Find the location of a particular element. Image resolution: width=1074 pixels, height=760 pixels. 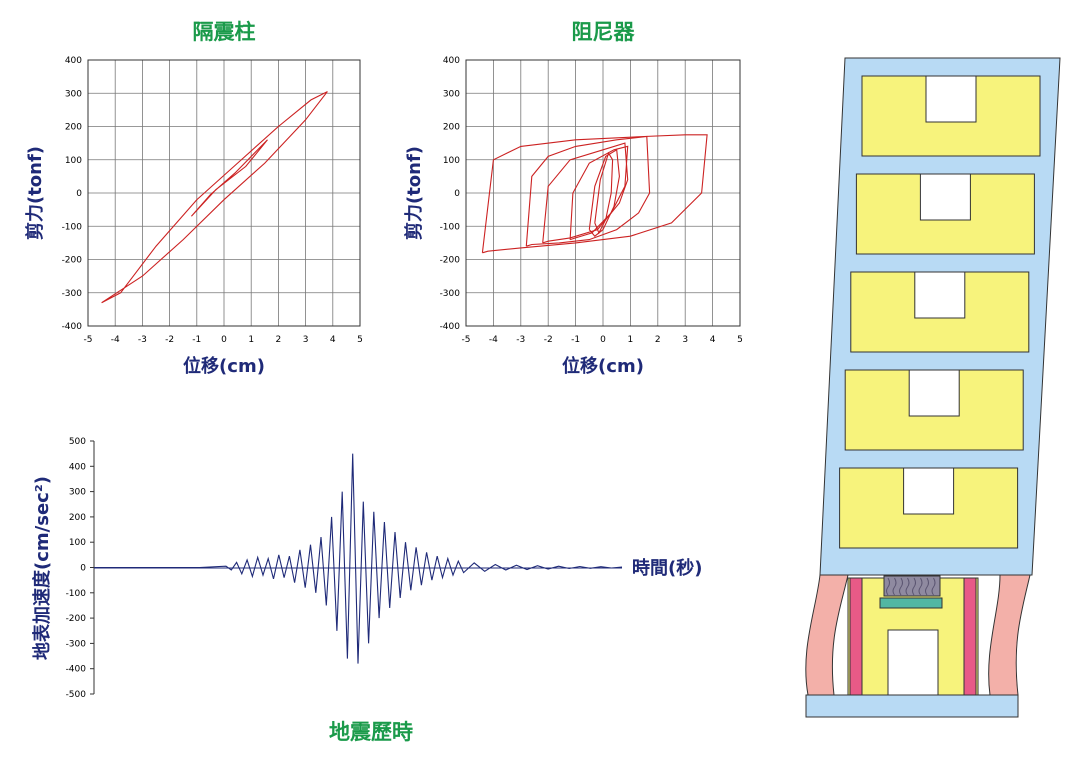

chart1-title: 隔震柱 is located at coordinates (224, 32).